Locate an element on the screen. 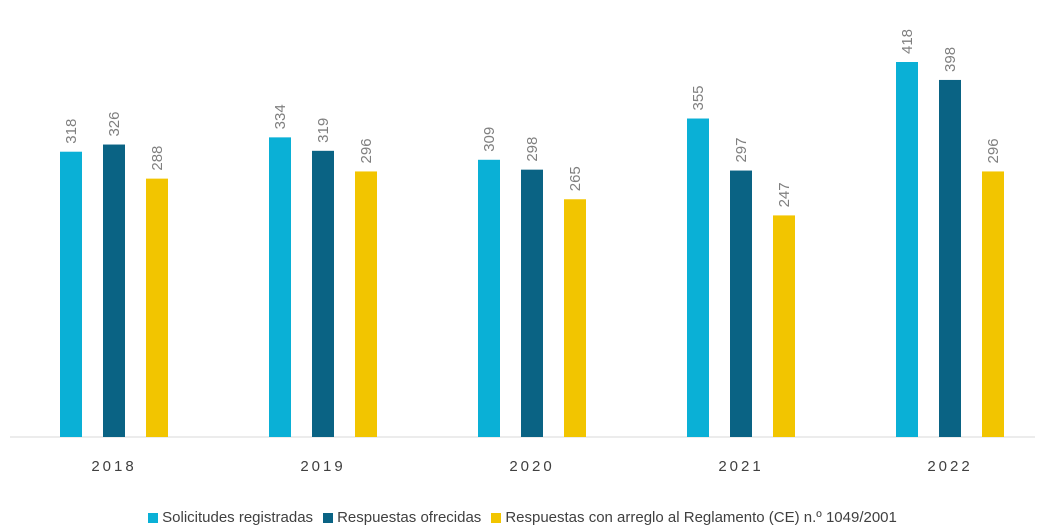 The width and height of the screenshot is (1045, 531). data-label: 355 is located at coordinates (698, 97).